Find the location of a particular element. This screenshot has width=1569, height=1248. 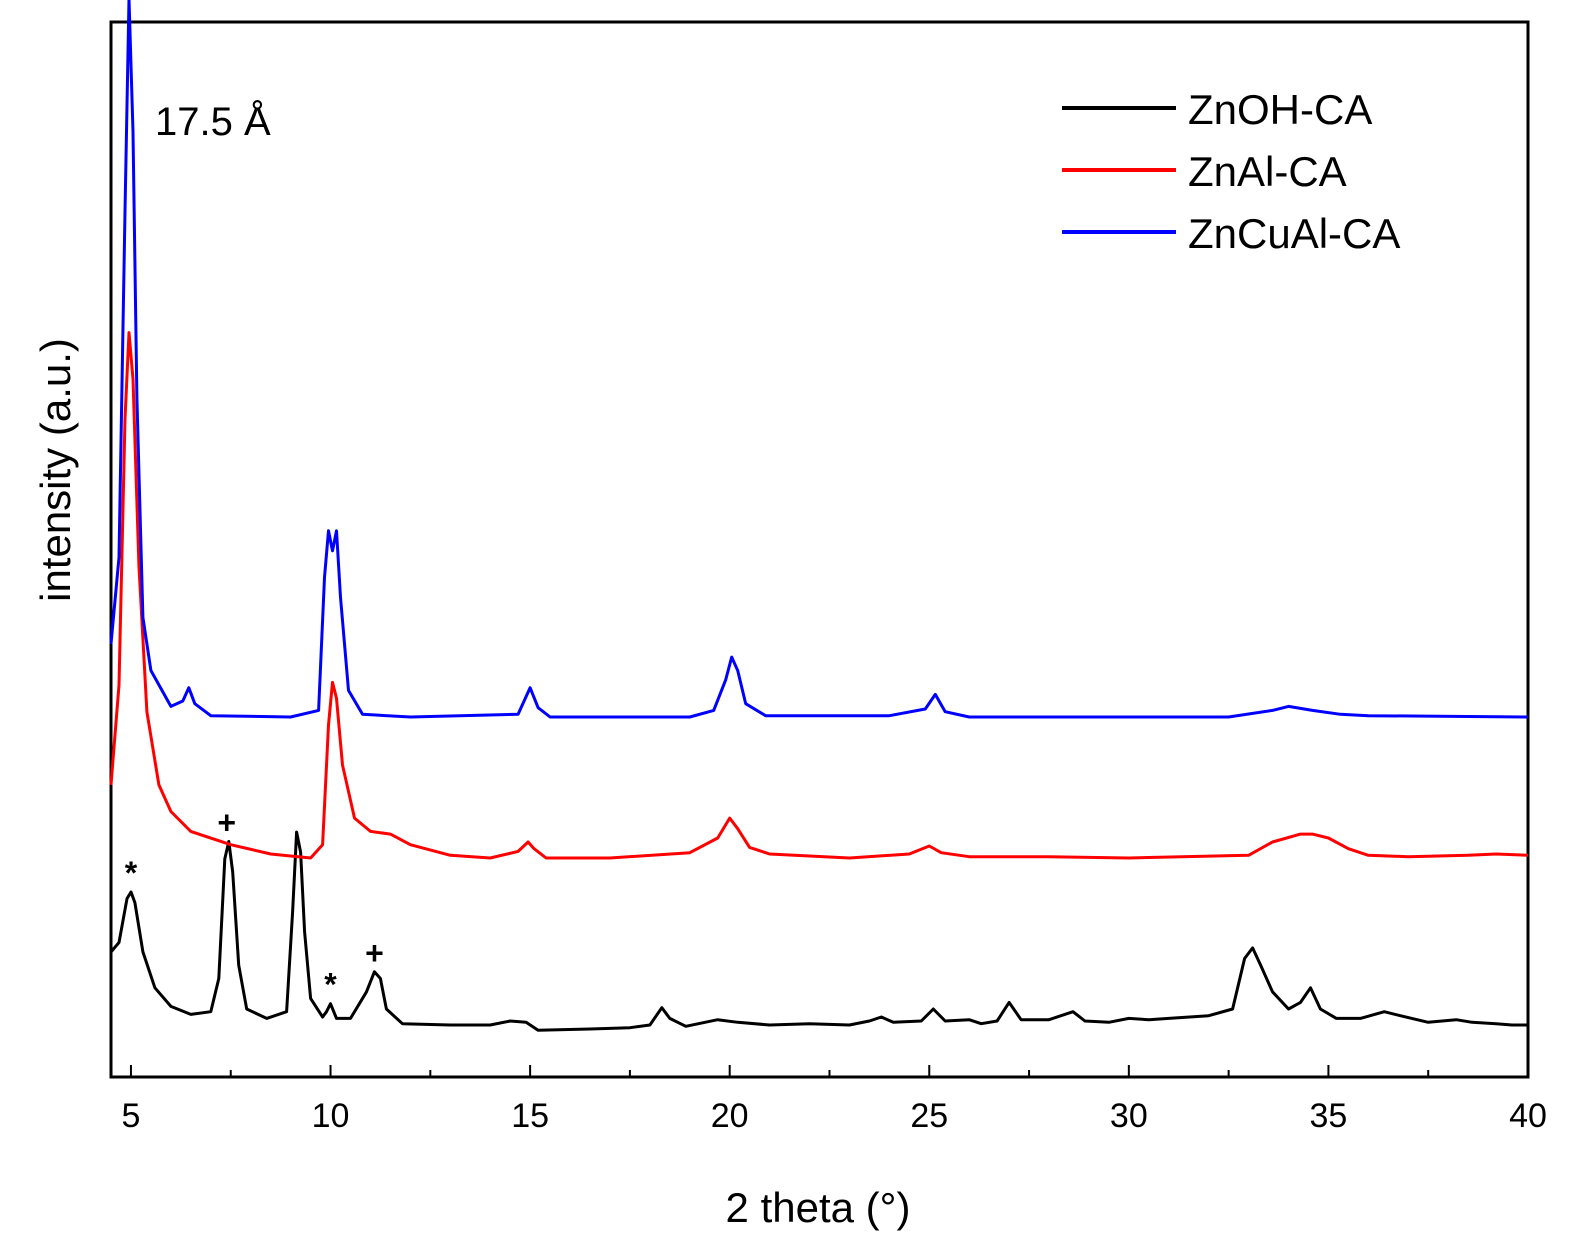

legend-label-znoh: ZnOH-CA is located at coordinates (1280, 109).